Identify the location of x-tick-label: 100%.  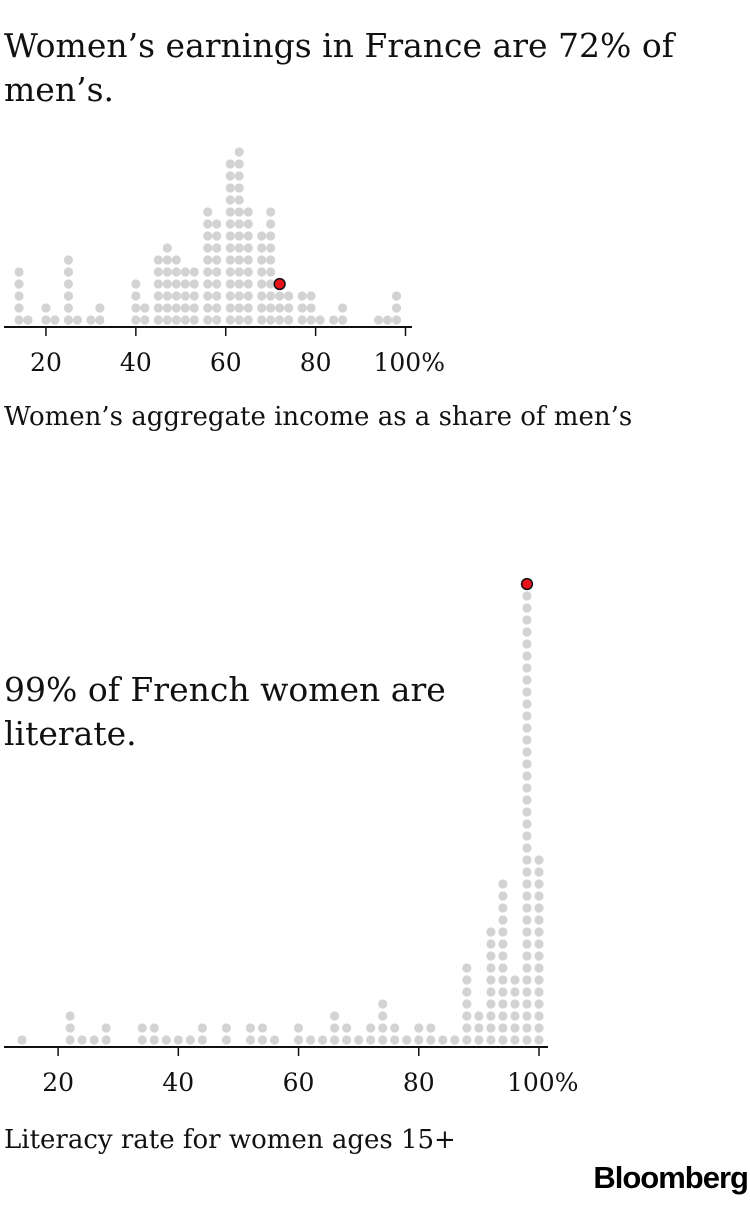
(542, 1082).